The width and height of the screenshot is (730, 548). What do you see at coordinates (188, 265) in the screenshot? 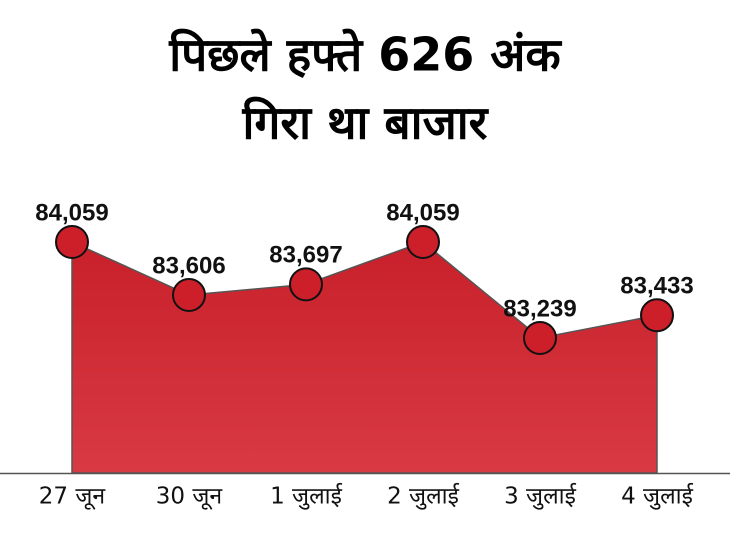
I see `value-label: 83,606` at bounding box center [188, 265].